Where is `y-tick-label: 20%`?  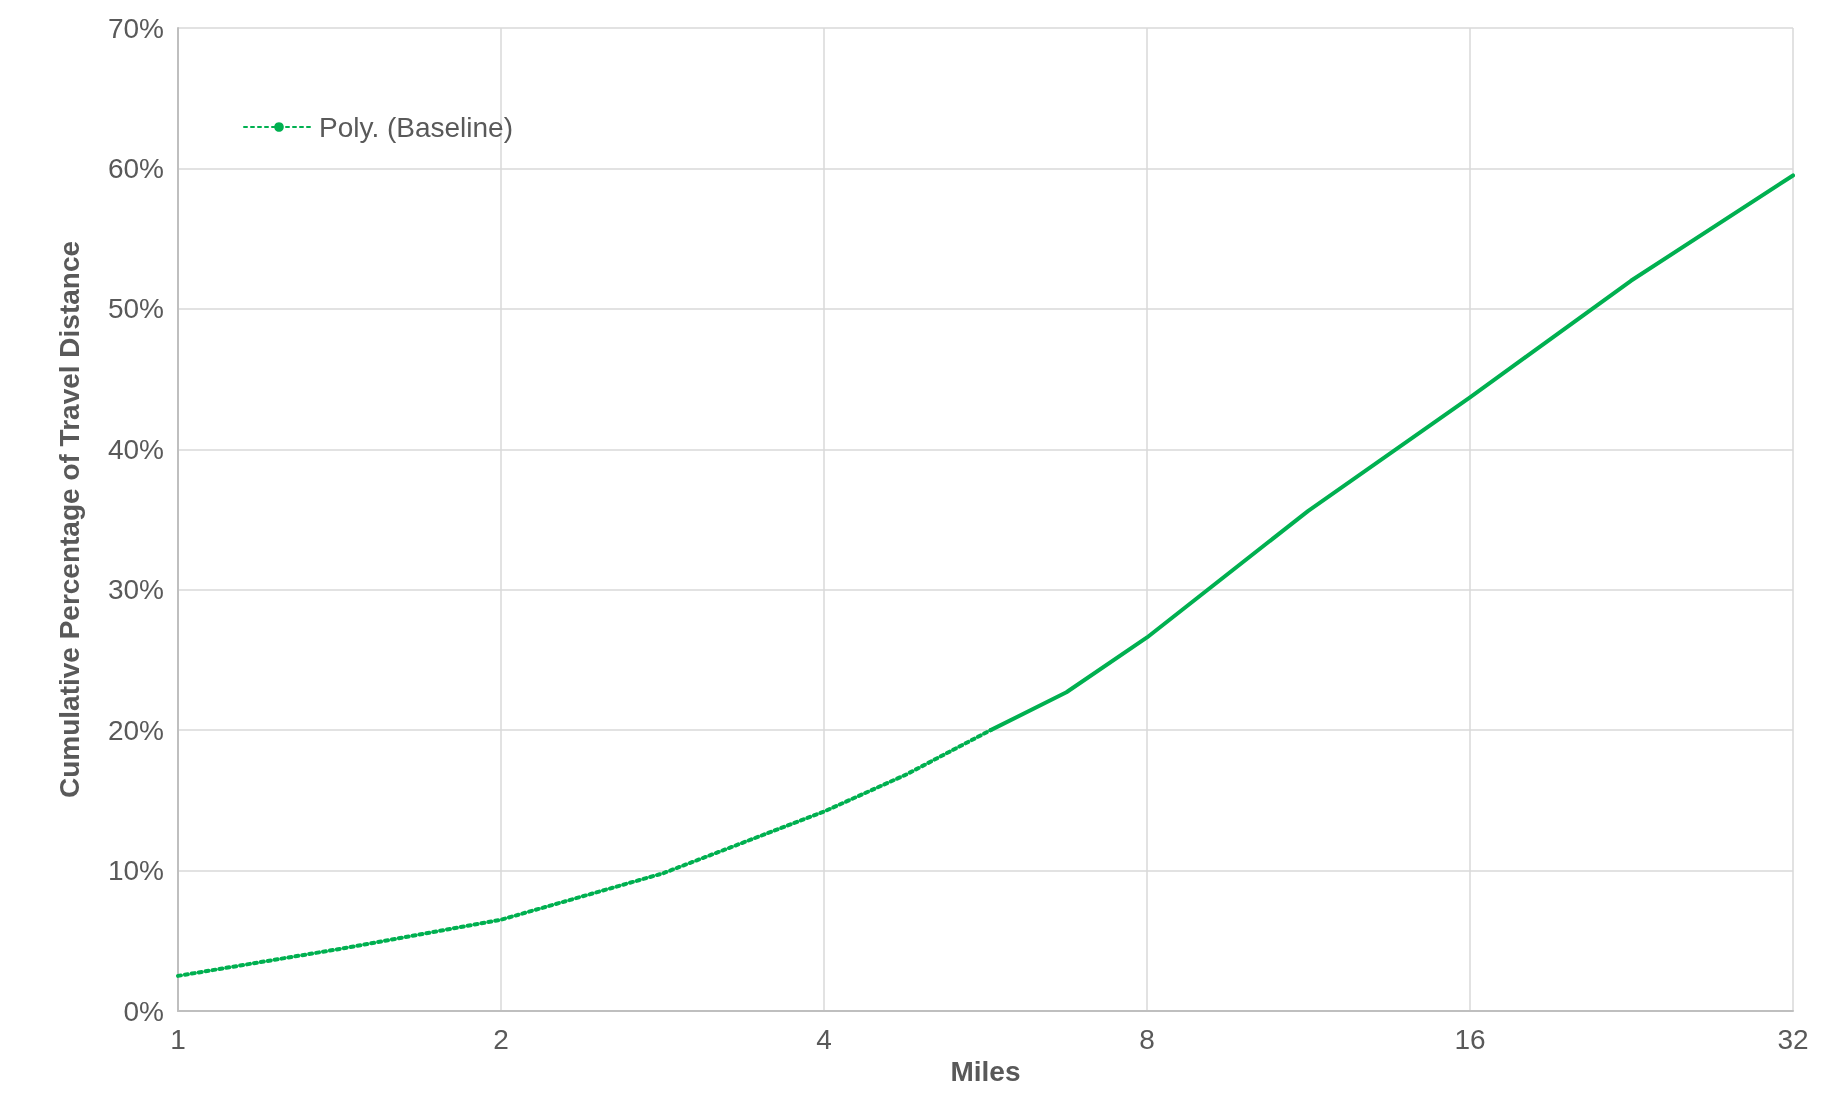 y-tick-label: 20% is located at coordinates (135, 730).